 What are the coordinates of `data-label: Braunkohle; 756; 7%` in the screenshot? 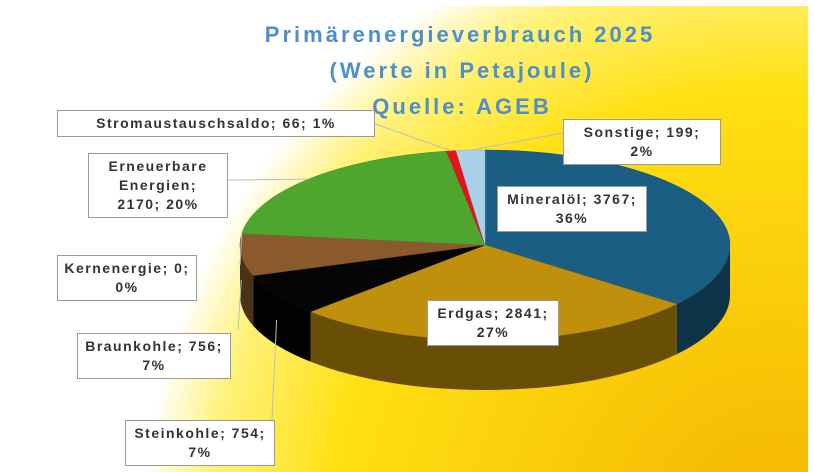 It's located at (154, 356).